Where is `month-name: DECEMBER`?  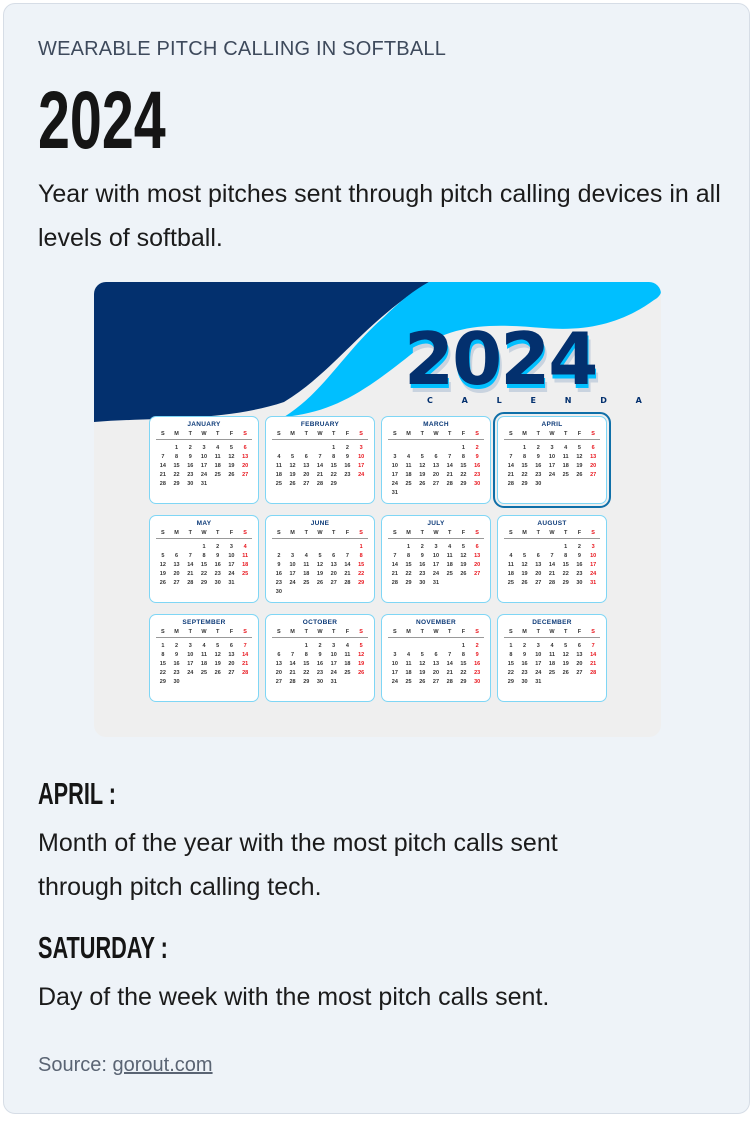 month-name: DECEMBER is located at coordinates (552, 622).